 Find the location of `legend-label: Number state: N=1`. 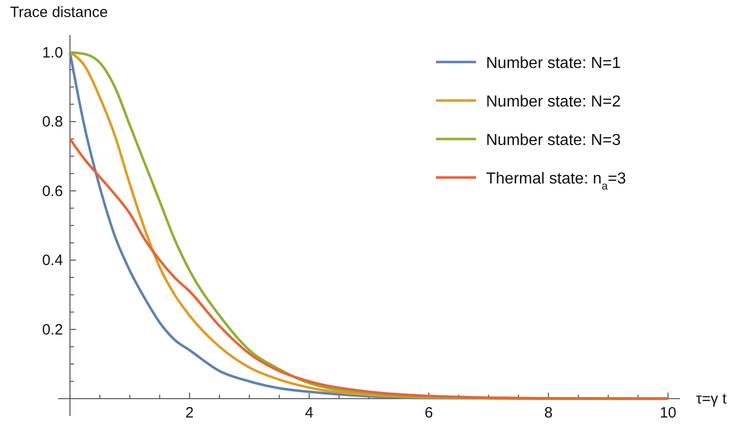

legend-label: Number state: N=1 is located at coordinates (553, 63).